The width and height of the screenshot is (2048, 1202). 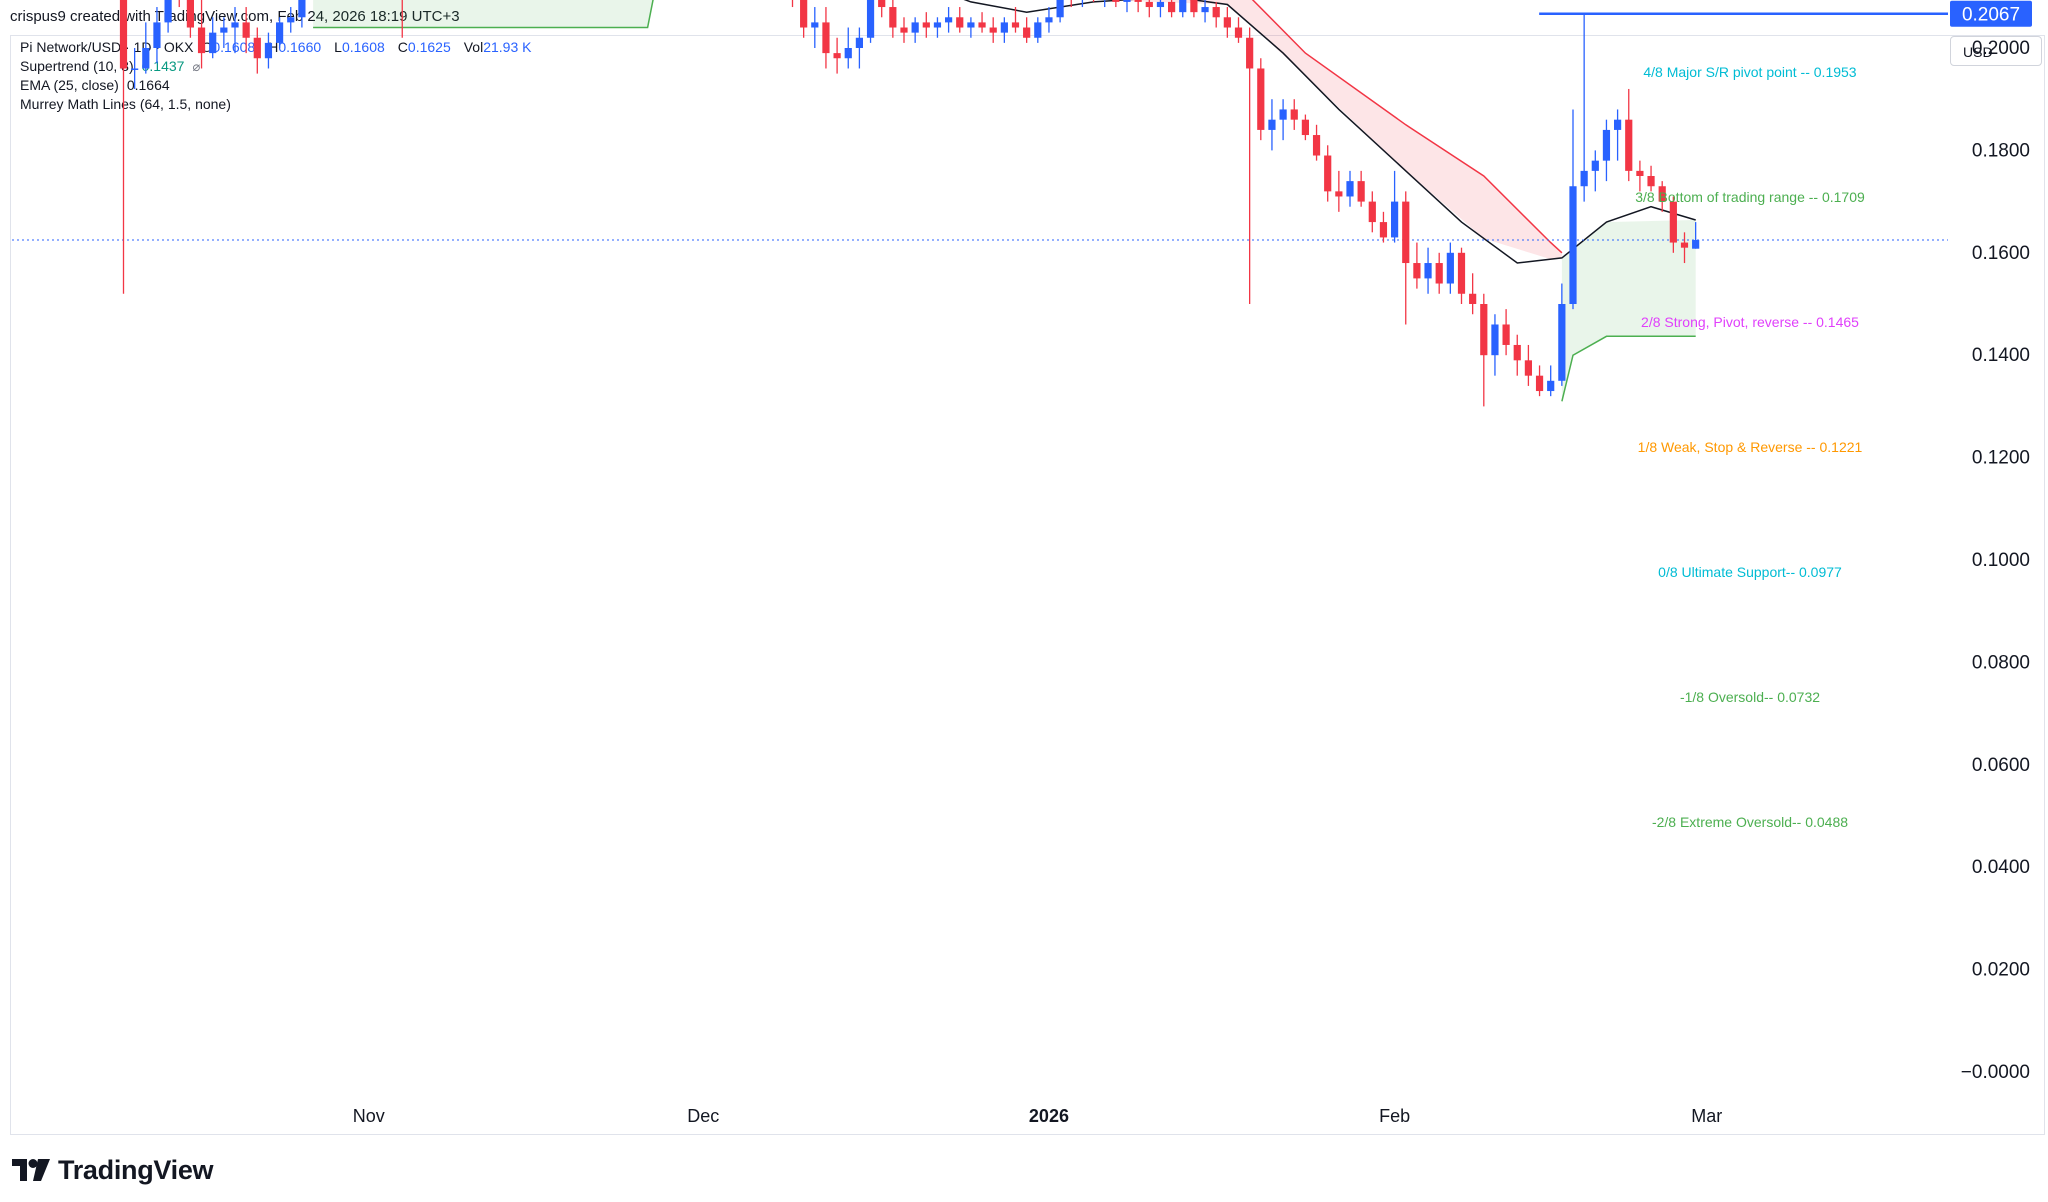 I want to click on ema-value: 0.1664, so click(x=148, y=85).